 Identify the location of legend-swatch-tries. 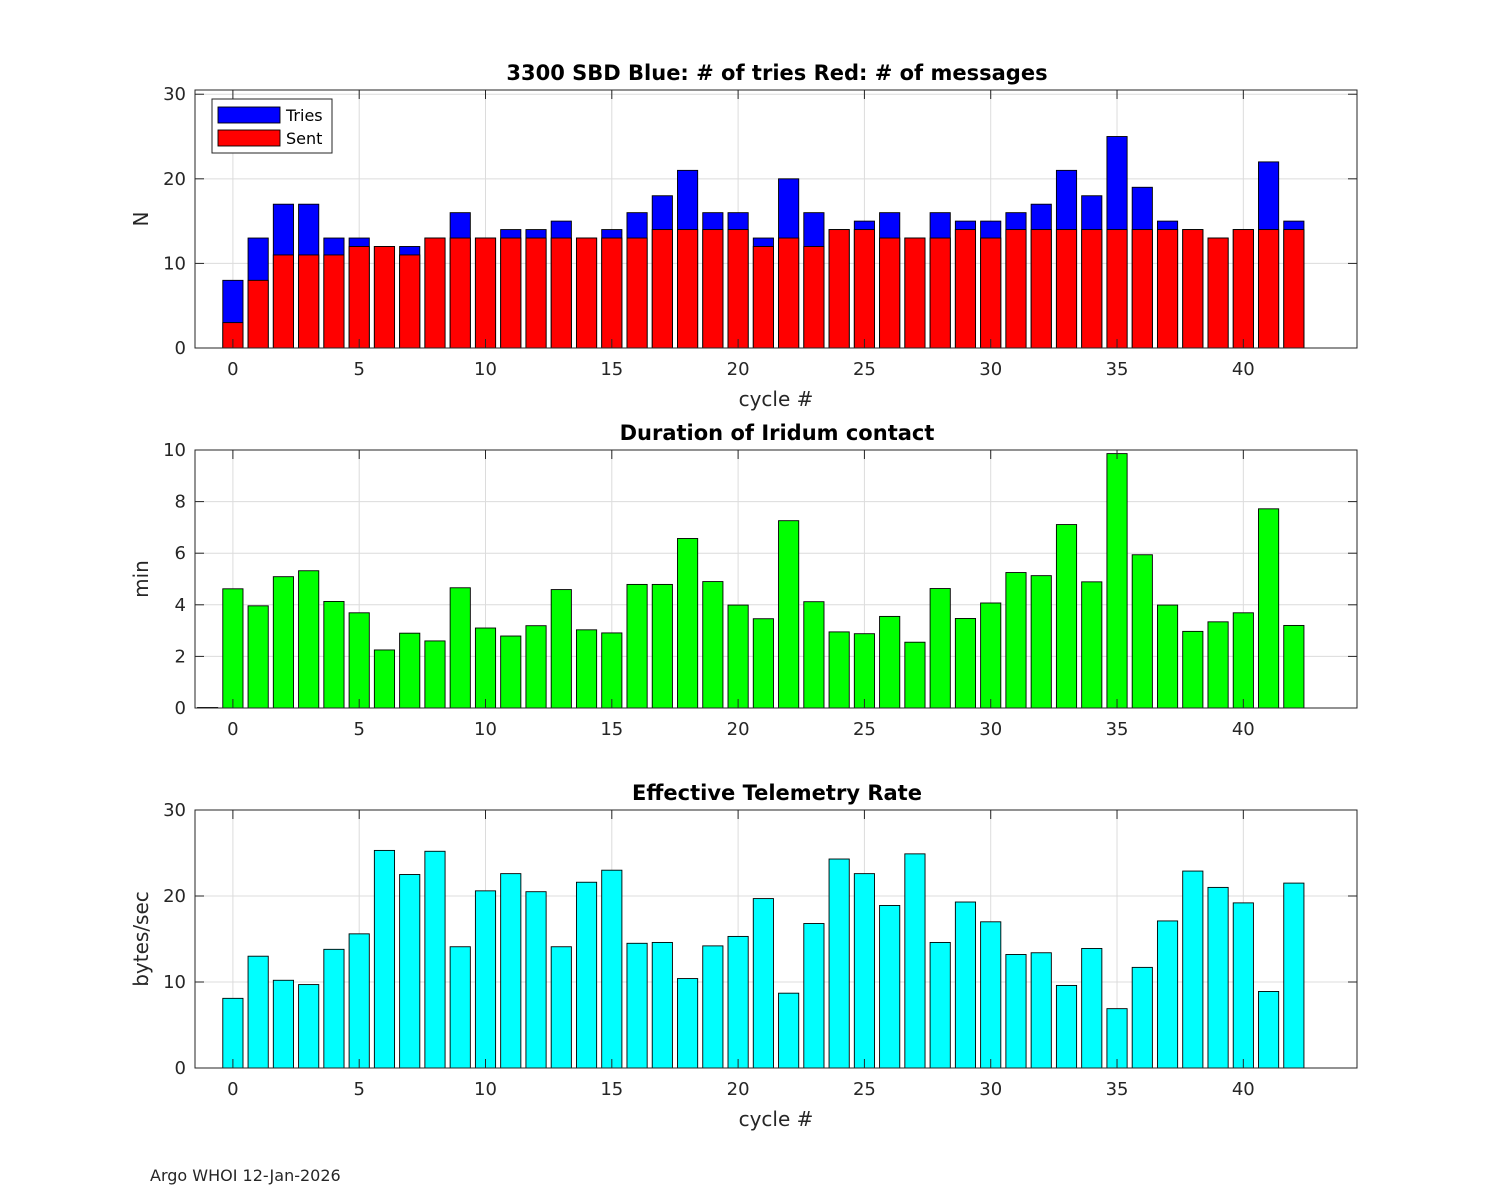
(249, 115).